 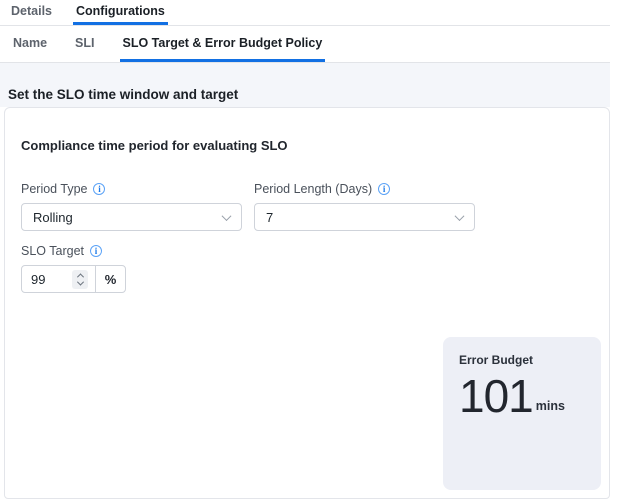 I want to click on slo-target-field: SLO Target i %, so click(x=73, y=268).